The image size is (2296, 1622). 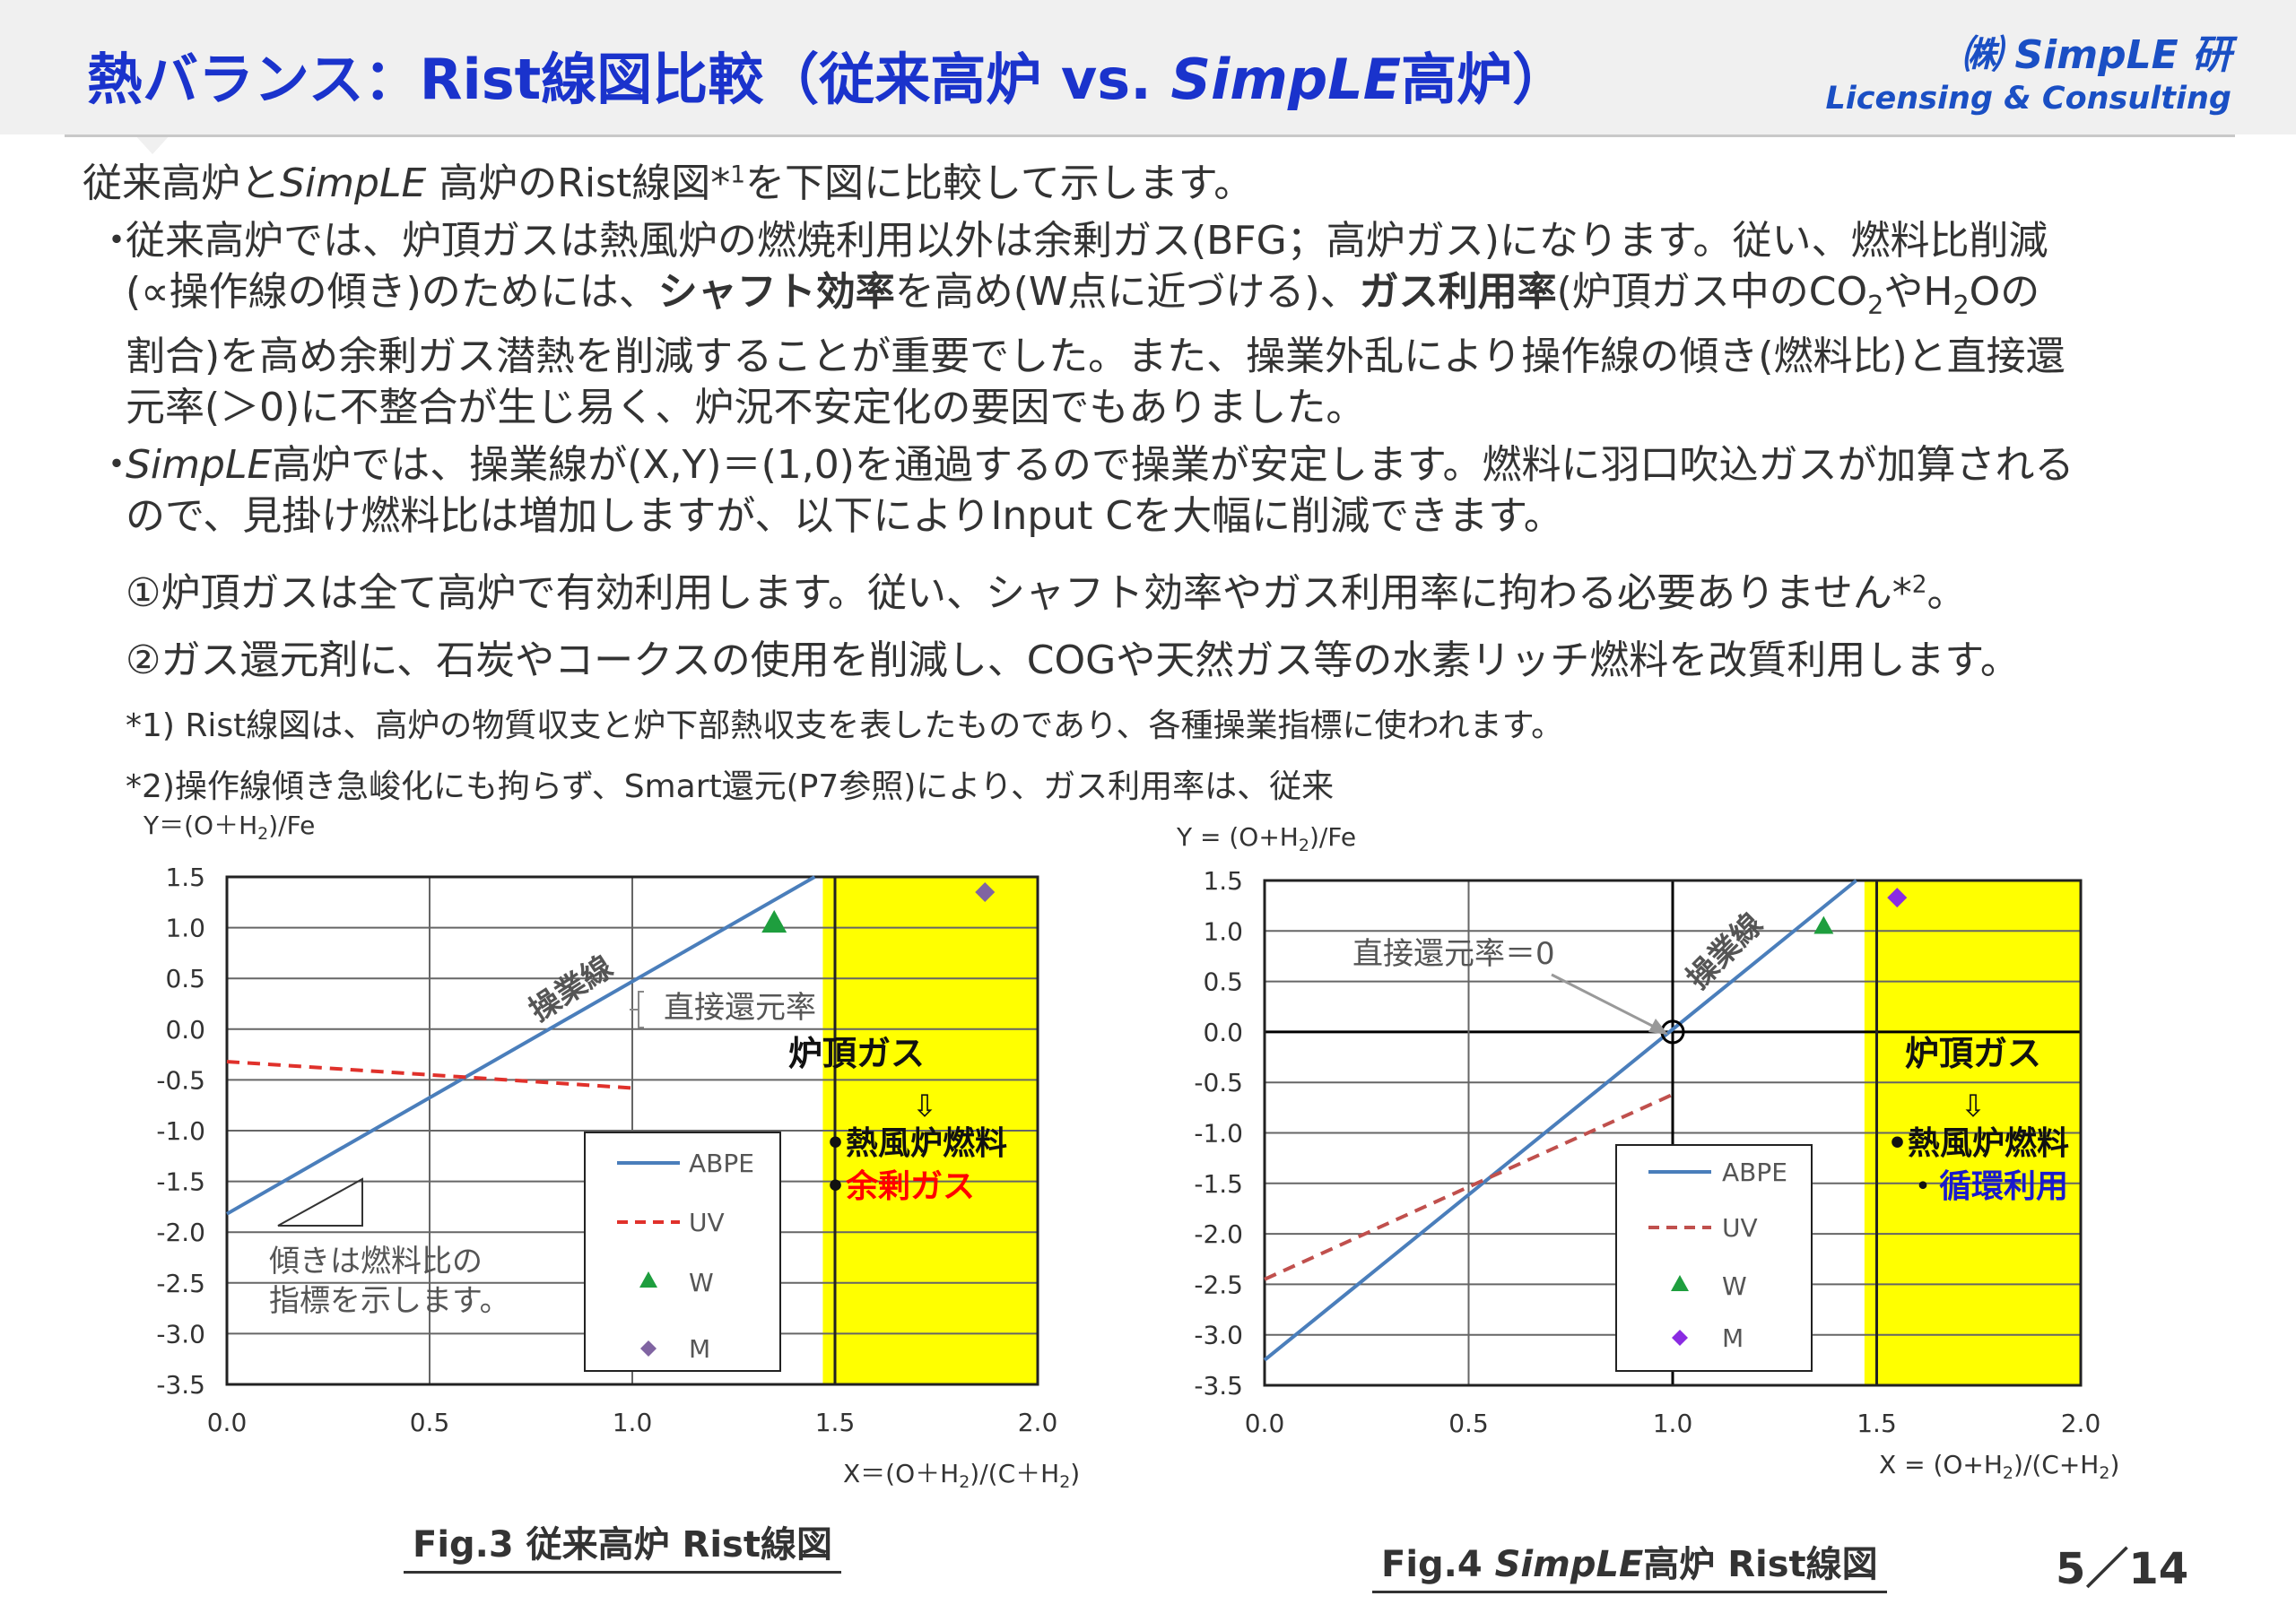 What do you see at coordinates (1714, 1258) in the screenshot?
I see `fig4-legend` at bounding box center [1714, 1258].